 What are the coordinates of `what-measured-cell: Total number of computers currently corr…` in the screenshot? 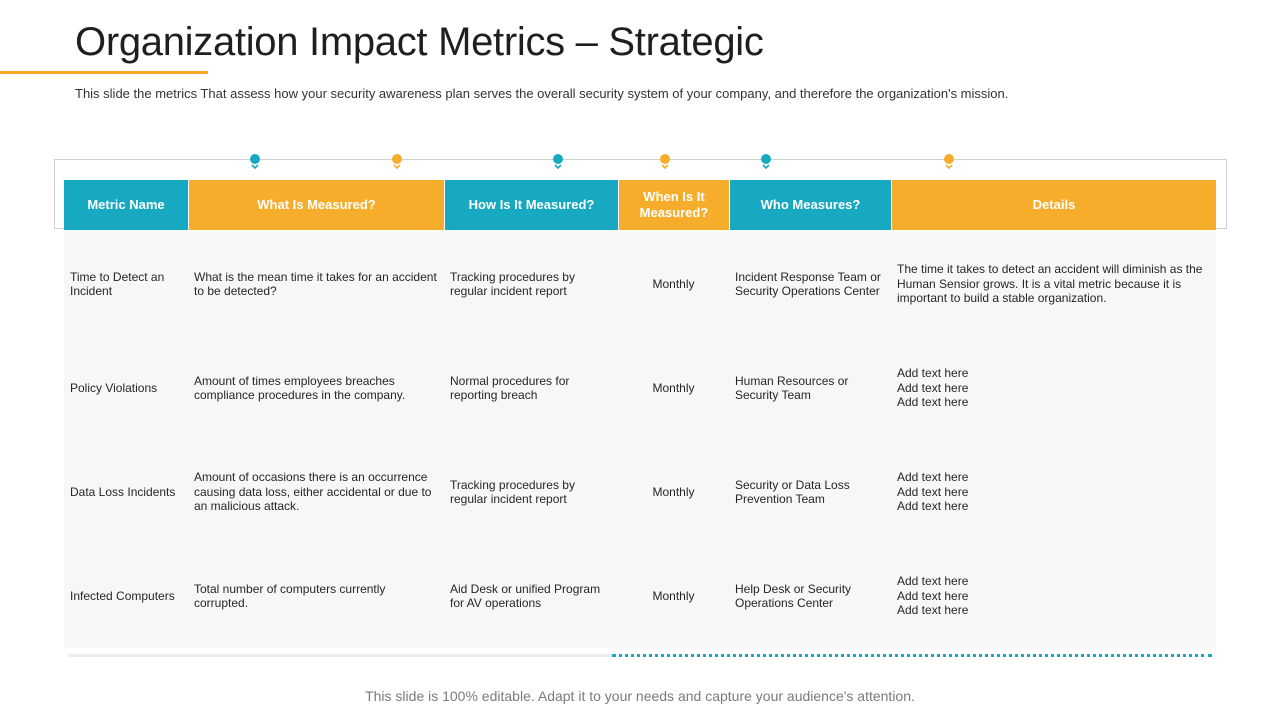 It's located at (290, 596).